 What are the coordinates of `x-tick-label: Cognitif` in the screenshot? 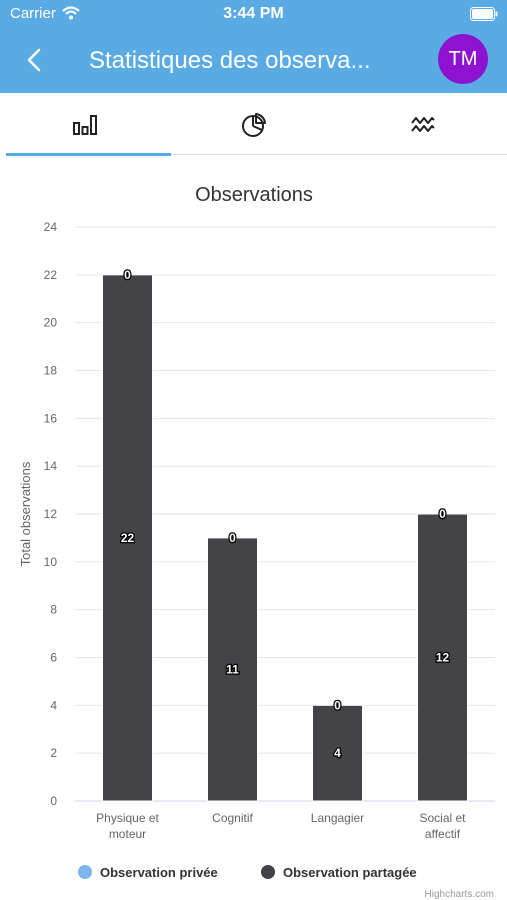 It's located at (232, 818).